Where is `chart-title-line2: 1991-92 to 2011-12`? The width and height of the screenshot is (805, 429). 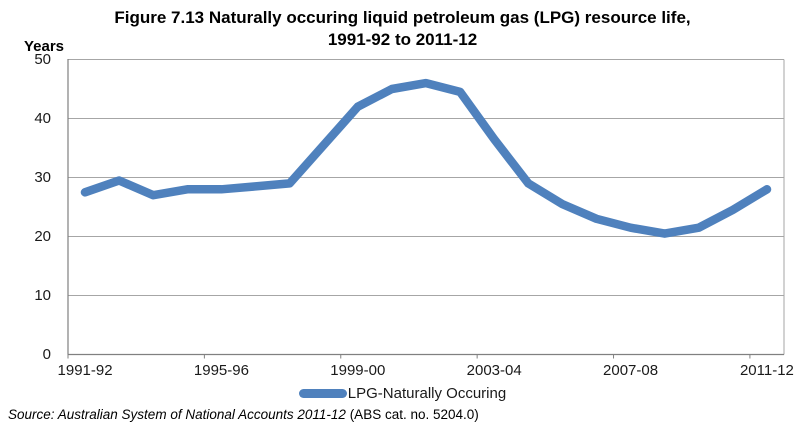 chart-title-line2: 1991-92 to 2011-12 is located at coordinates (402, 40).